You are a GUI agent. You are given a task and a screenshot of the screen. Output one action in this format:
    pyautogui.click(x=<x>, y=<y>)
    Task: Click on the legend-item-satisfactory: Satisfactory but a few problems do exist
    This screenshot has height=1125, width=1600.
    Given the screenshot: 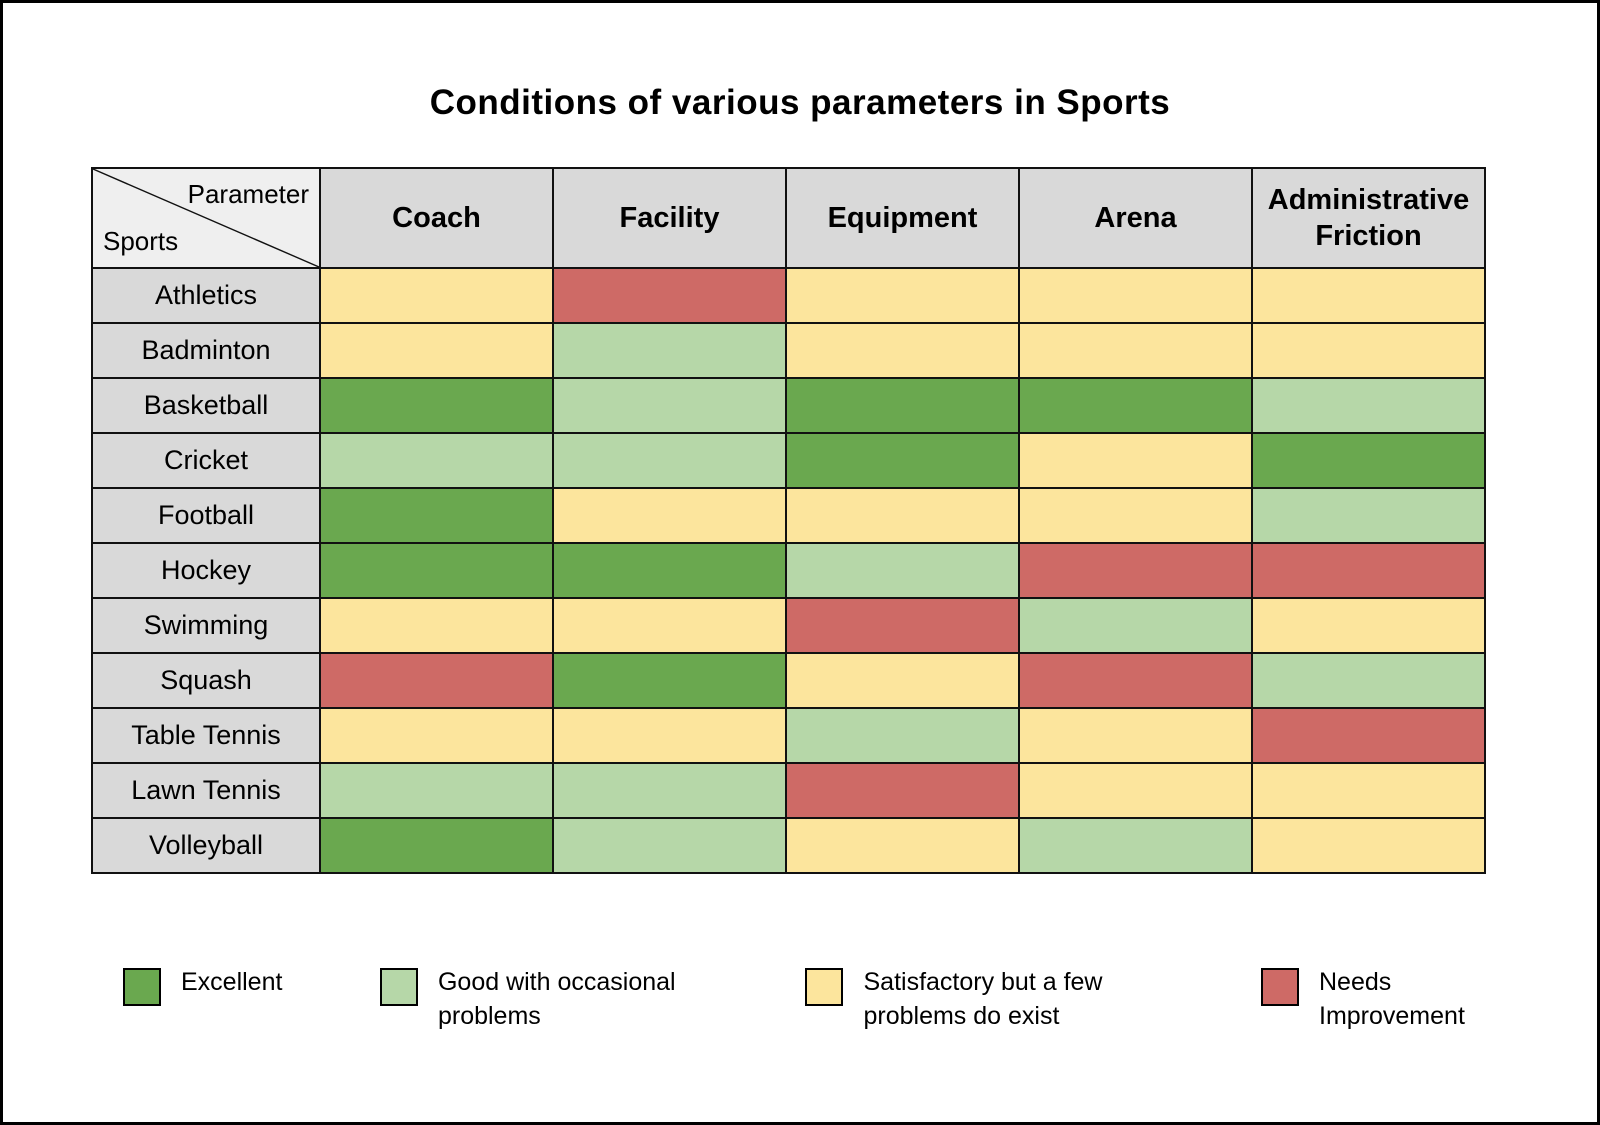 What is the action you would take?
    pyautogui.click(x=984, y=1000)
    